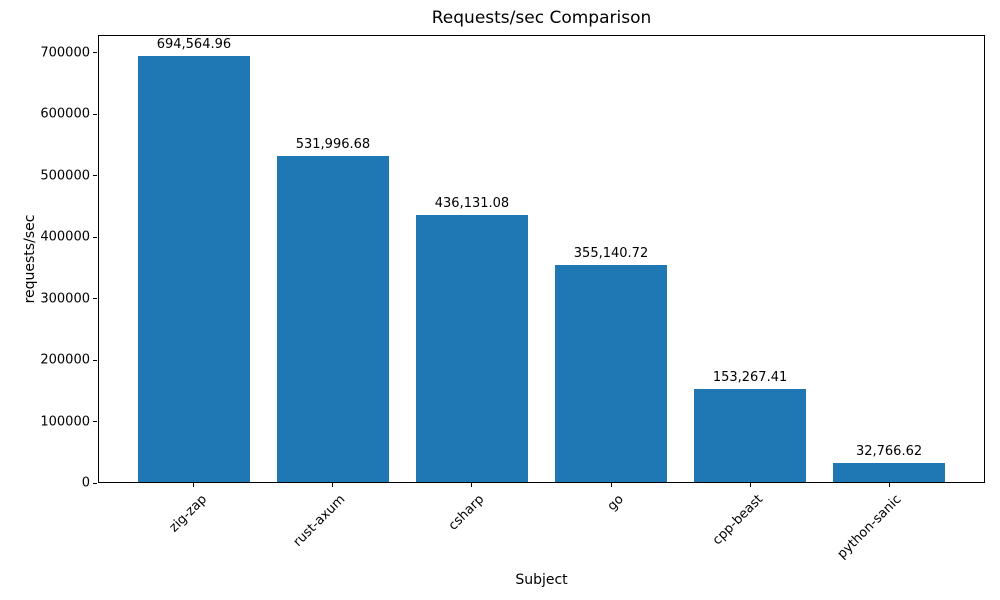  What do you see at coordinates (188, 514) in the screenshot?
I see `x-tick-label: zig-zap` at bounding box center [188, 514].